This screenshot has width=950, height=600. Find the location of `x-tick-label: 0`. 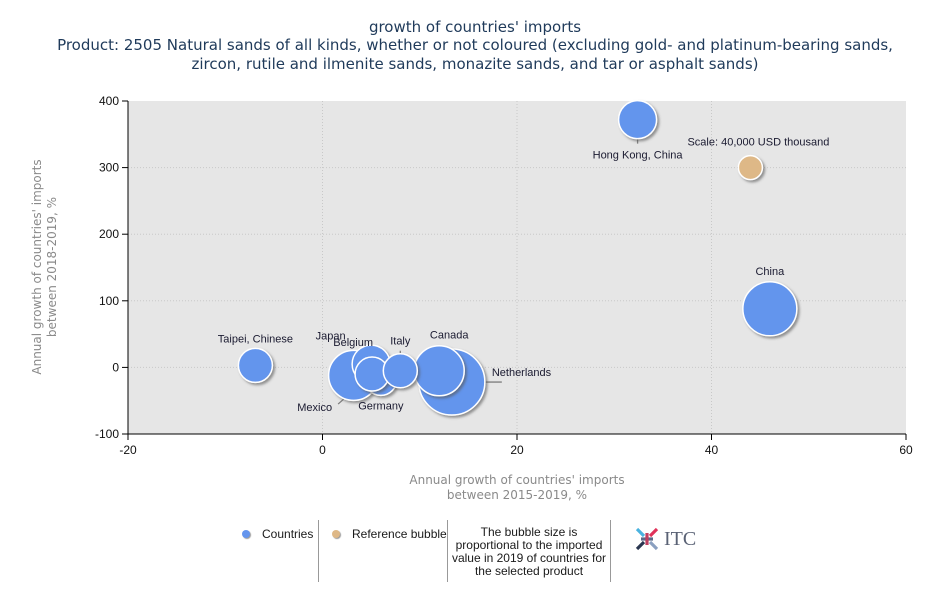

x-tick-label: 0 is located at coordinates (322, 450).